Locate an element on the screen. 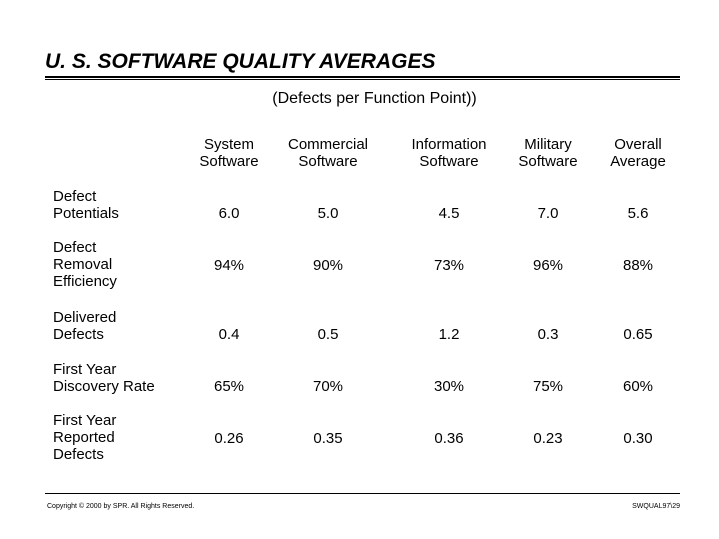 This screenshot has height=539, width=719. footer-rule is located at coordinates (362, 493).